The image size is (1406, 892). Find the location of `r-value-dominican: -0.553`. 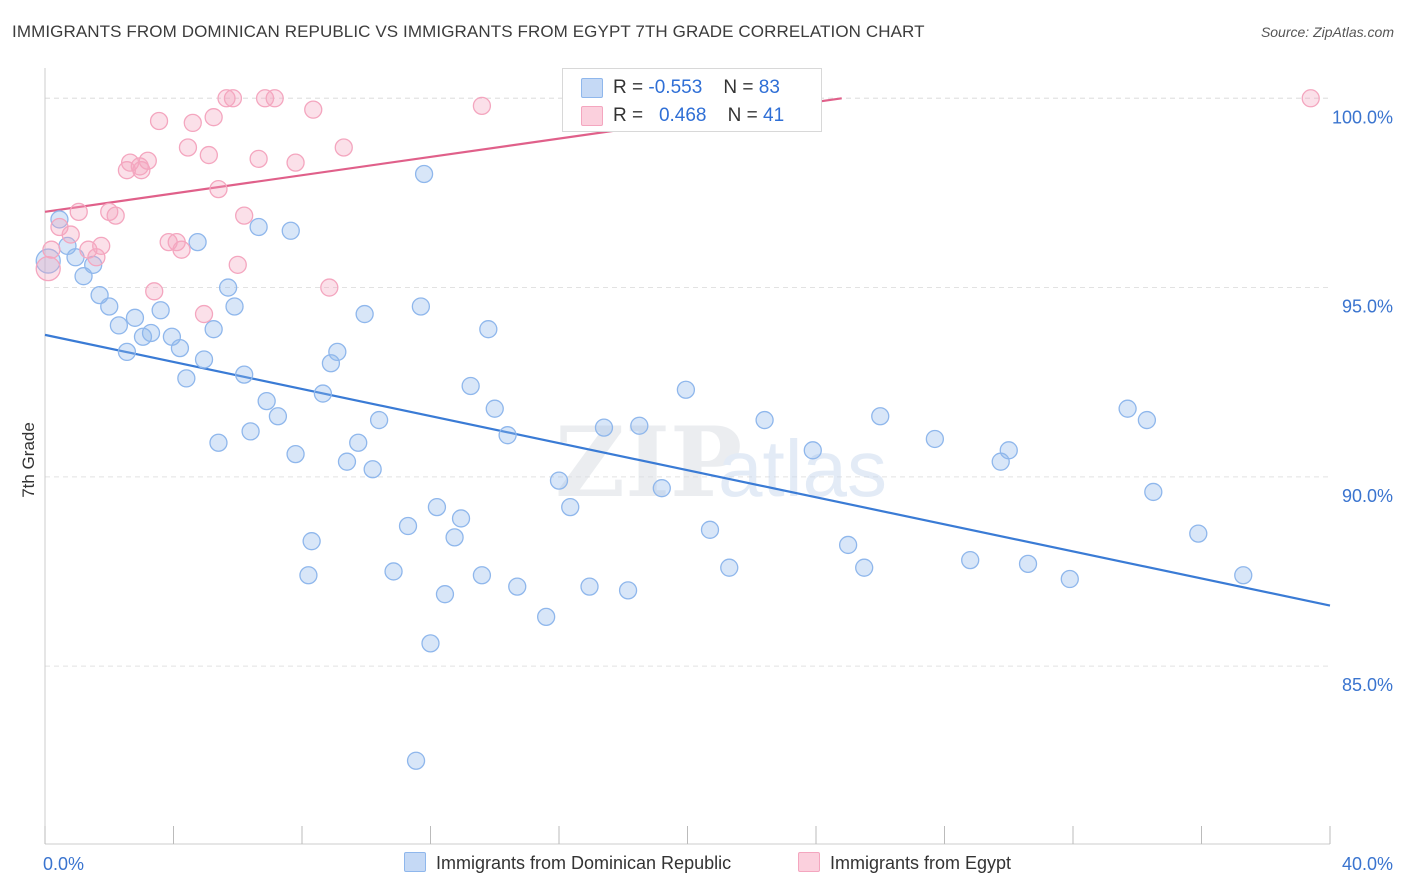

r-value-dominican: -0.553 is located at coordinates (675, 87).